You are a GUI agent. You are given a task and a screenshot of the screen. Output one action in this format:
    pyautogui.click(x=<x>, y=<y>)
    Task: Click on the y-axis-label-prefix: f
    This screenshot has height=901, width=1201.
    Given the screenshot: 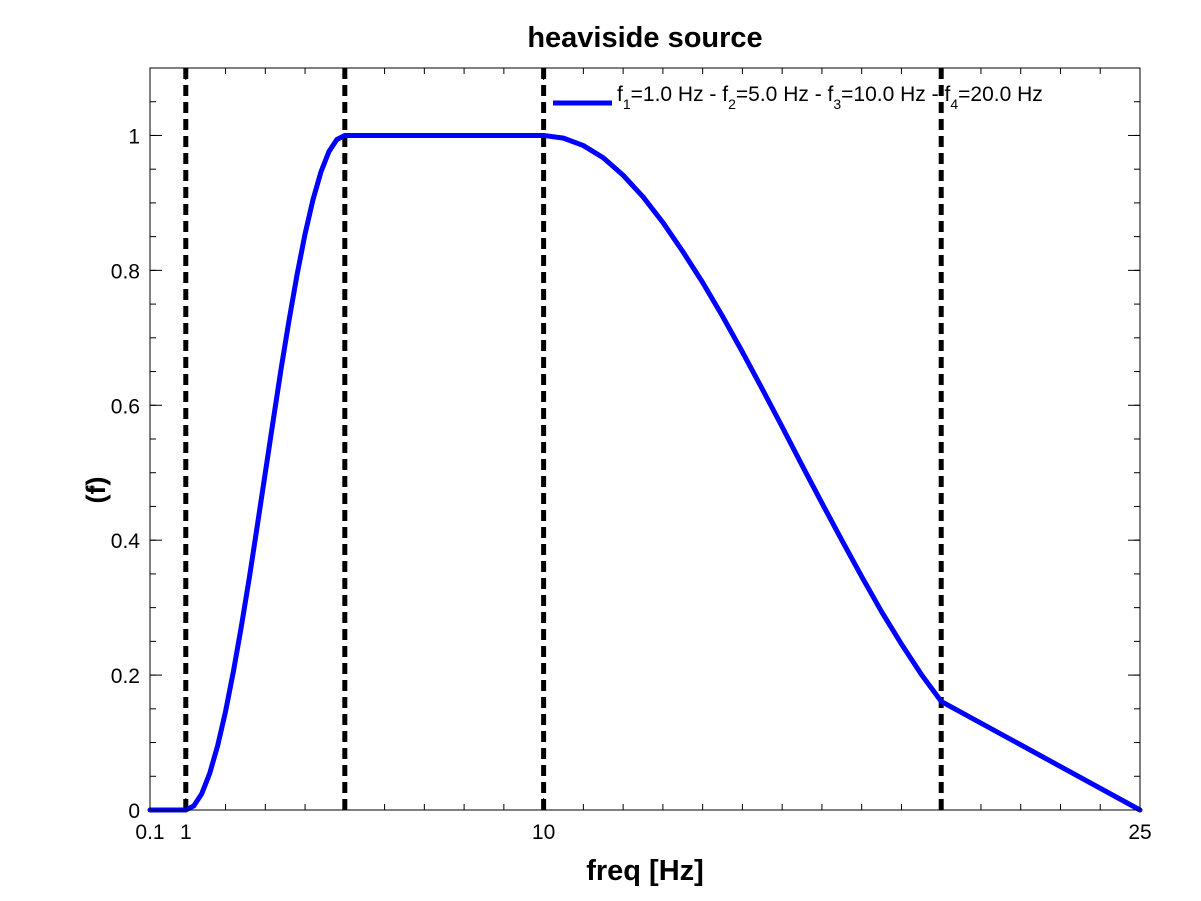 What is the action you would take?
    pyautogui.click(x=92, y=486)
    